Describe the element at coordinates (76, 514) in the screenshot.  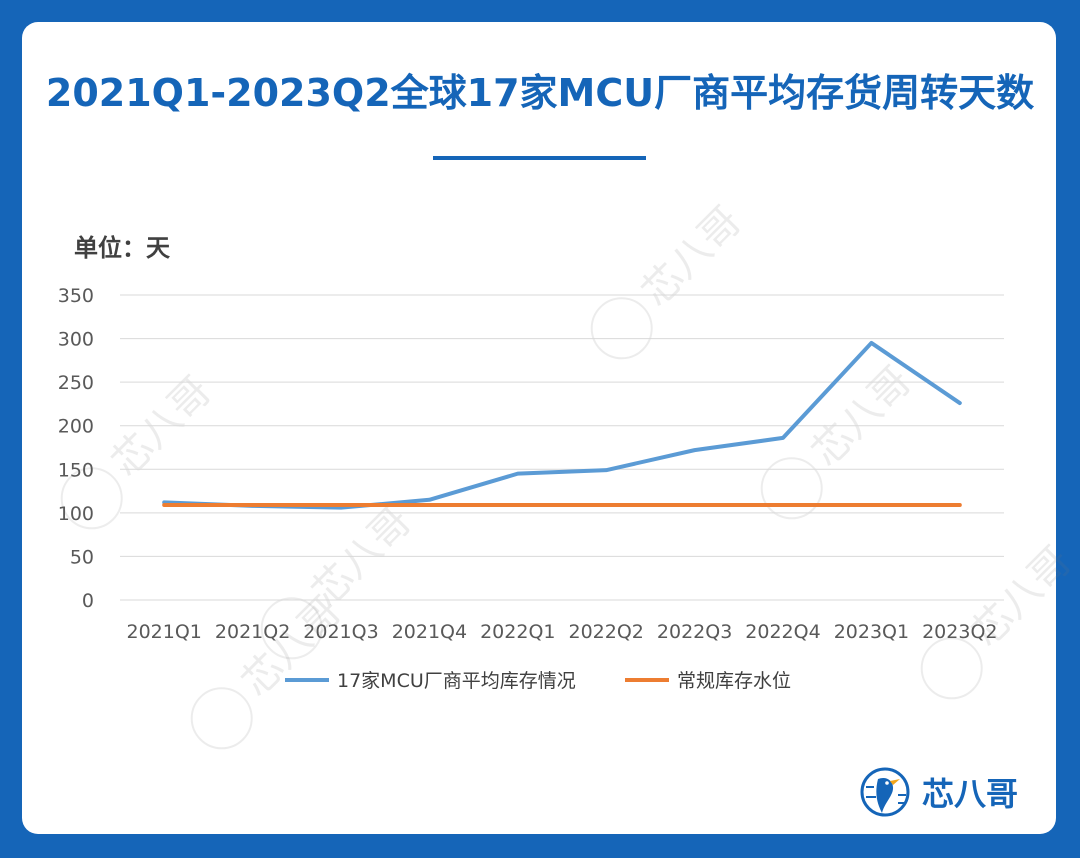
I see `y-tick-label: 100` at that location.